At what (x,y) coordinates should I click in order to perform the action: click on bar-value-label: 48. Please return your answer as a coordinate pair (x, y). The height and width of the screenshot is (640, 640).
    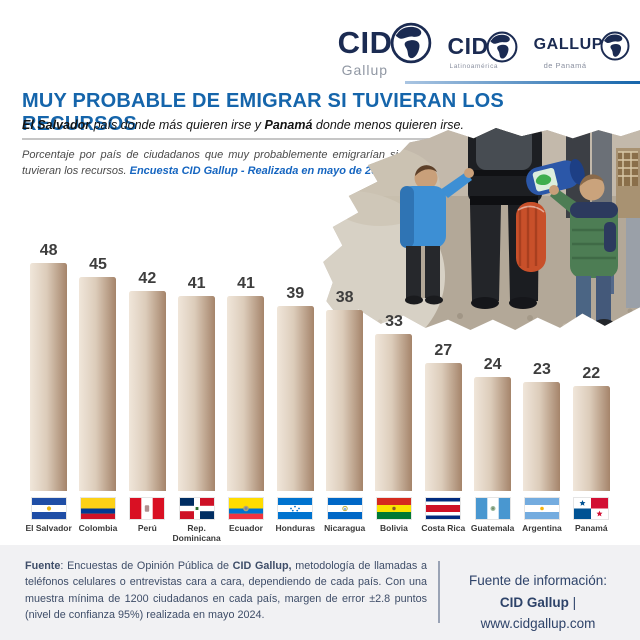
    Looking at the image, I should click on (48, 250).